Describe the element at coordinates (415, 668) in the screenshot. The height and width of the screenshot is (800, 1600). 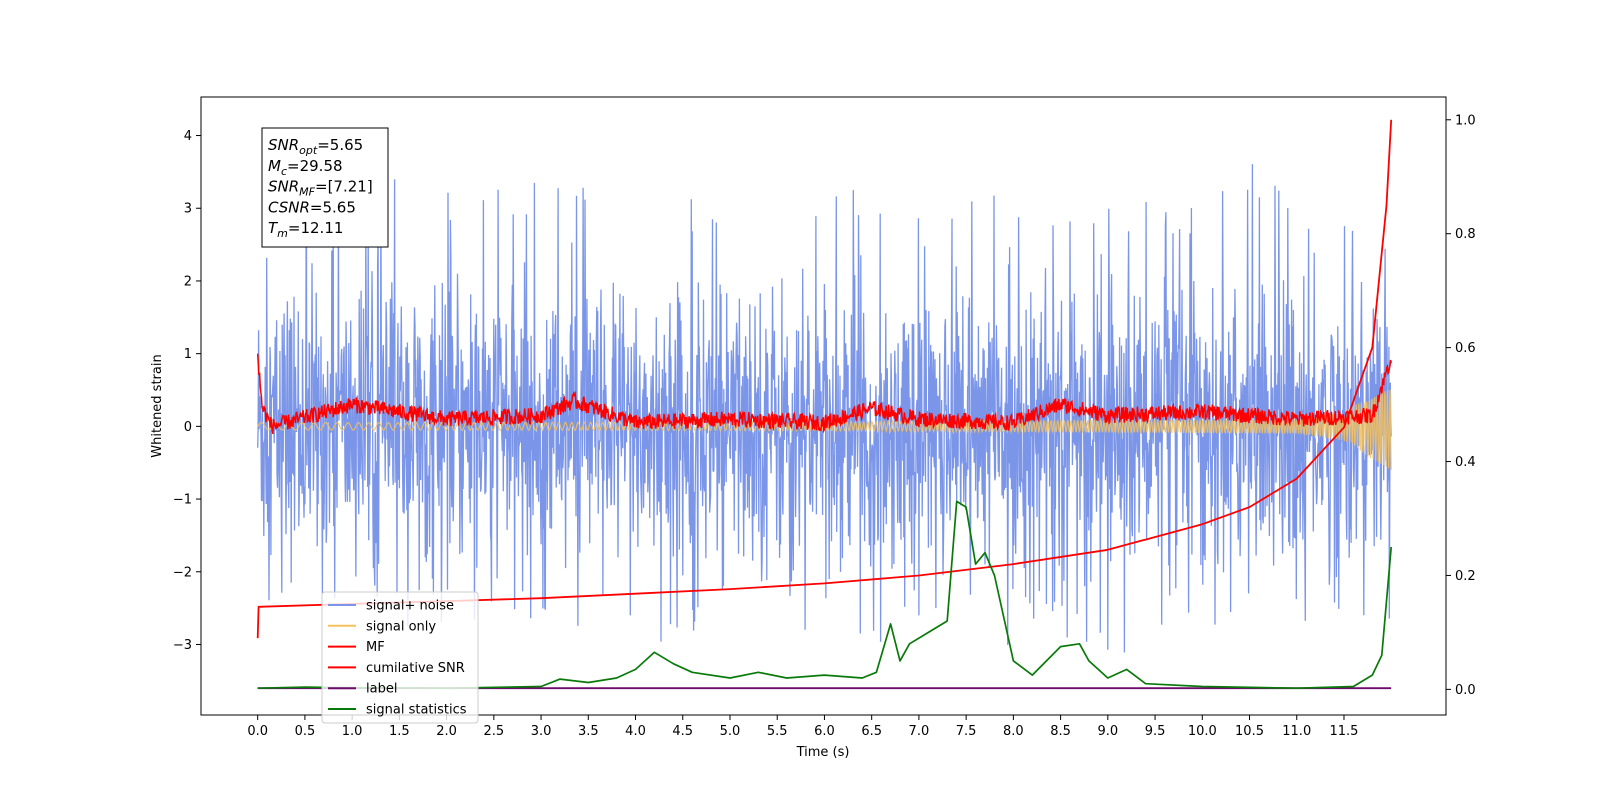
I see `legend-entry: cumilative SNR` at that location.